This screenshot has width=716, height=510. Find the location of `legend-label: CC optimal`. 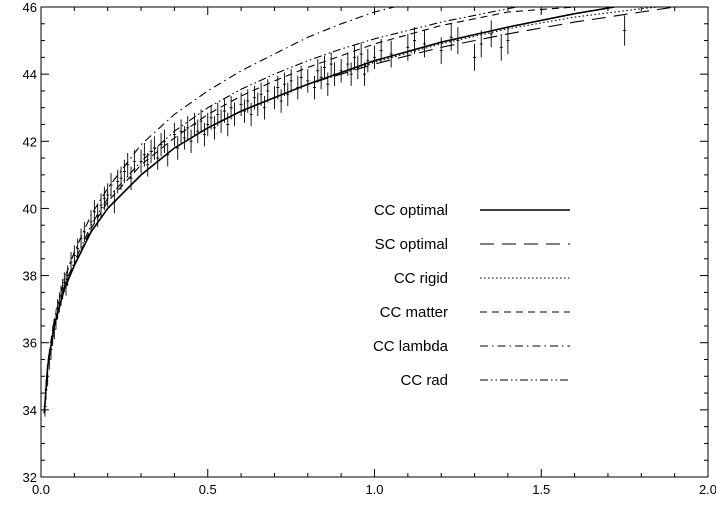

legend-label: CC optimal is located at coordinates (411, 210).